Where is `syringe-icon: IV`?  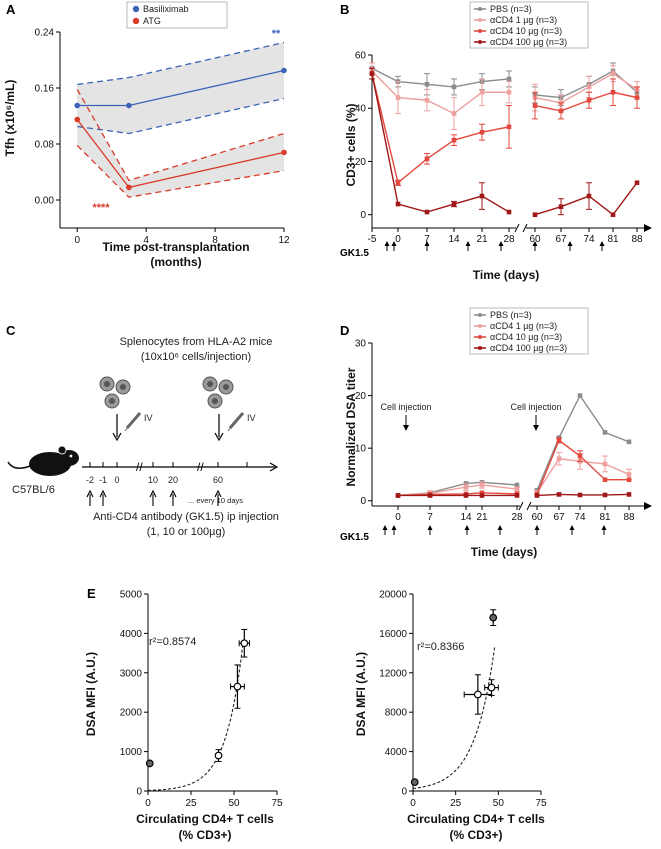 syringe-icon: IV is located at coordinates (241, 422).